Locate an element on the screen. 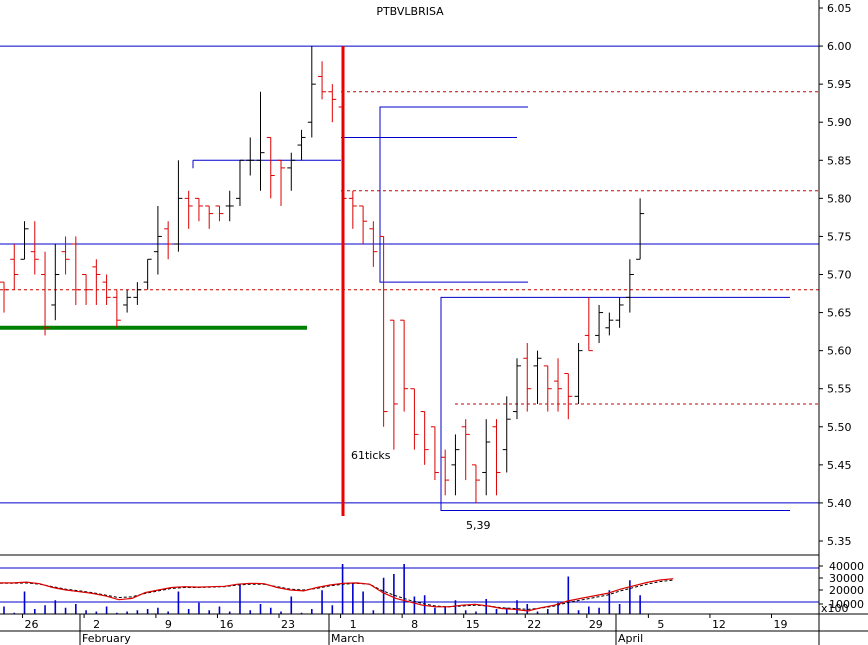 Image resolution: width=868 pixels, height=645 pixels. price-tick-label: 5.60 is located at coordinates (839, 351).